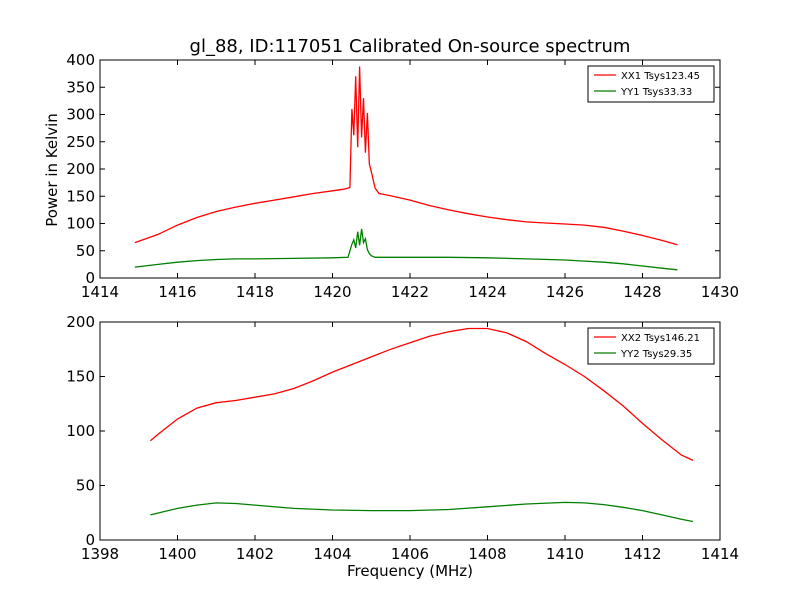  What do you see at coordinates (565, 554) in the screenshot?
I see `bottom-x-tick-label: 1410` at bounding box center [565, 554].